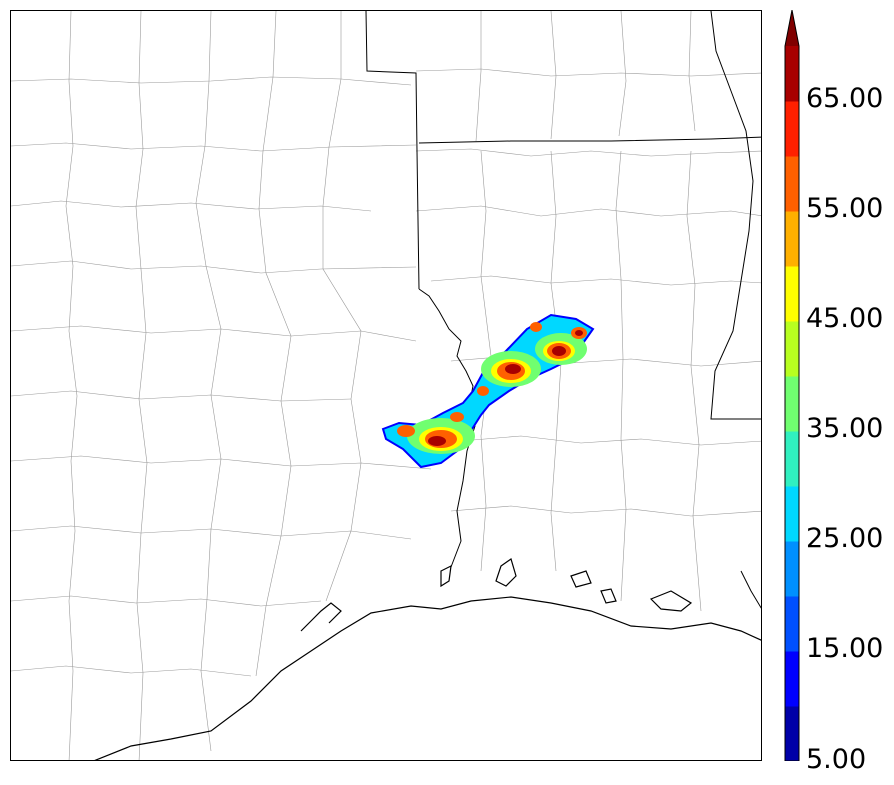 Image resolution: width=894 pixels, height=785 pixels. Describe the element at coordinates (845, 428) in the screenshot. I see `colorbar-label-35: 35.00` at that location.